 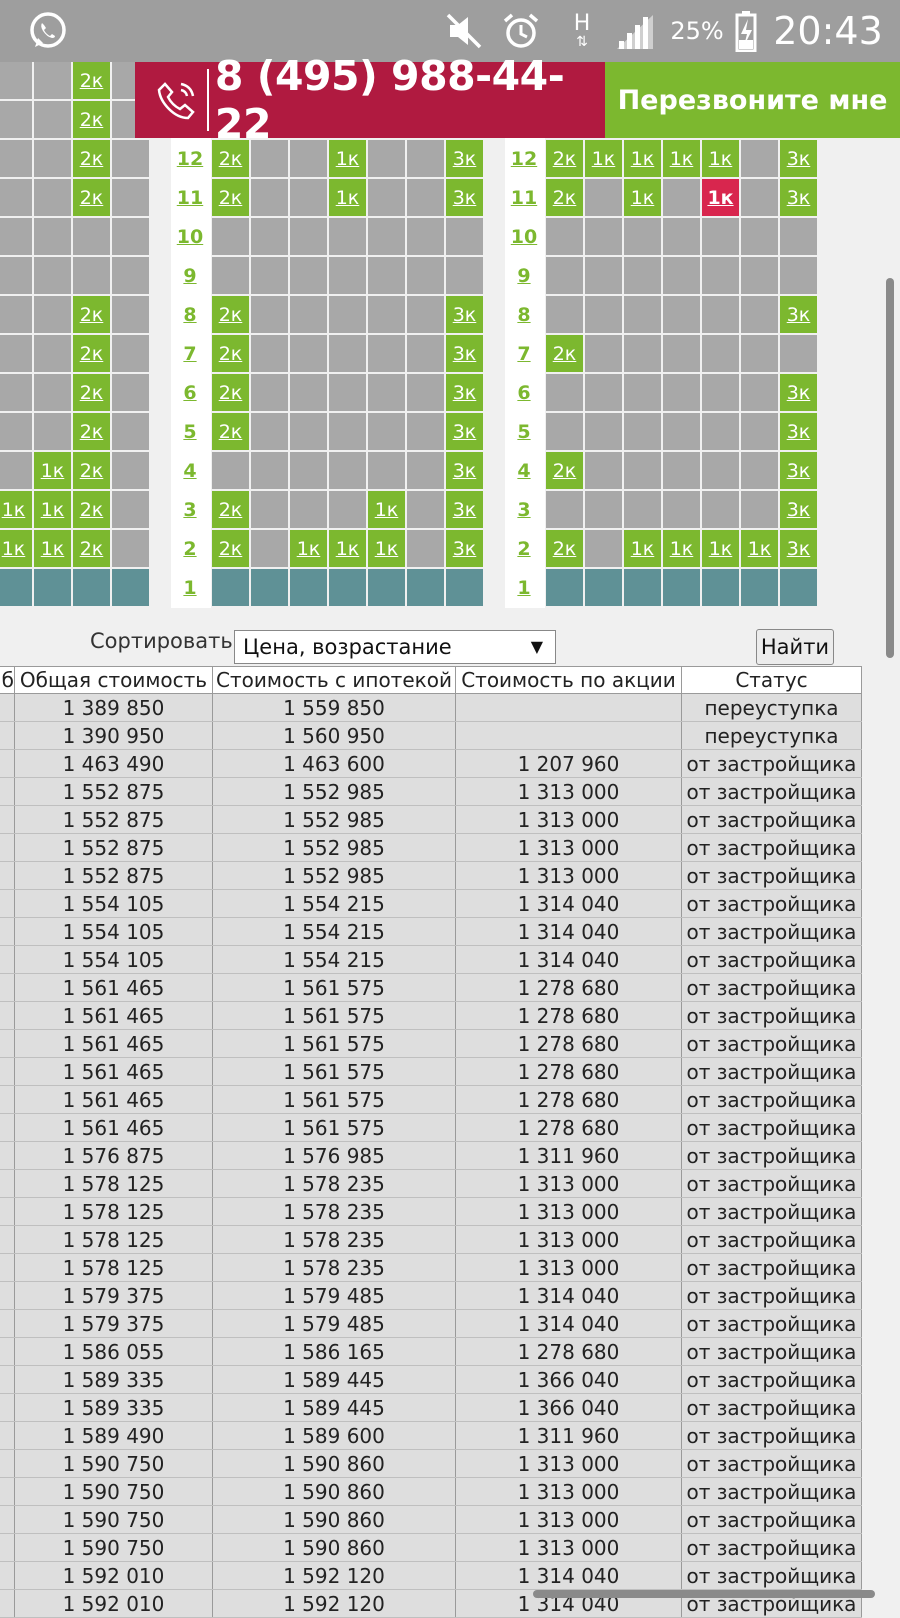 I want to click on find-button: Найти, so click(x=795, y=647).